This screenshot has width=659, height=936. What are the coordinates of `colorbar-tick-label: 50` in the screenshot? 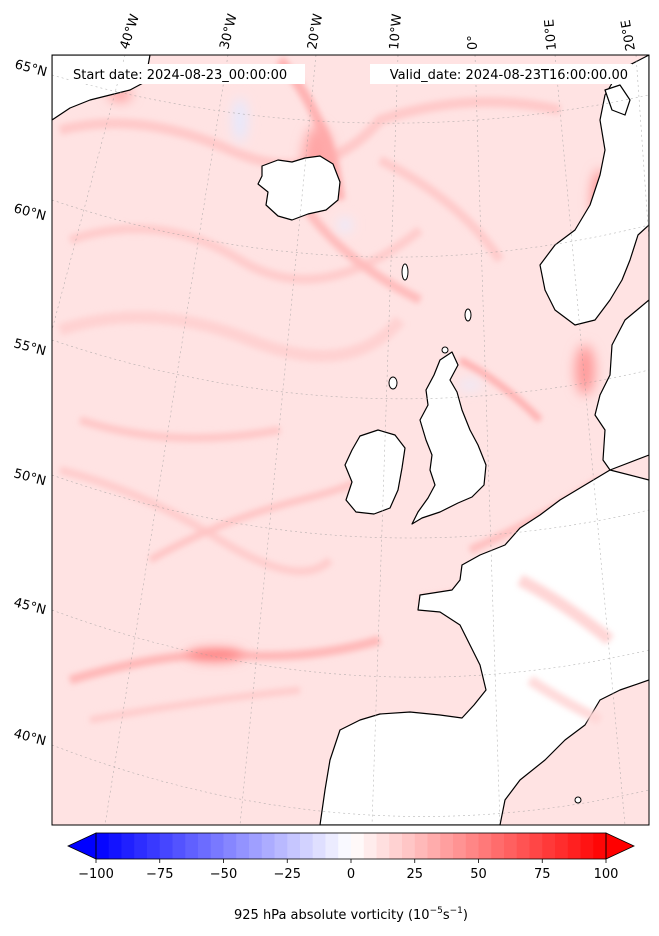 It's located at (478, 874).